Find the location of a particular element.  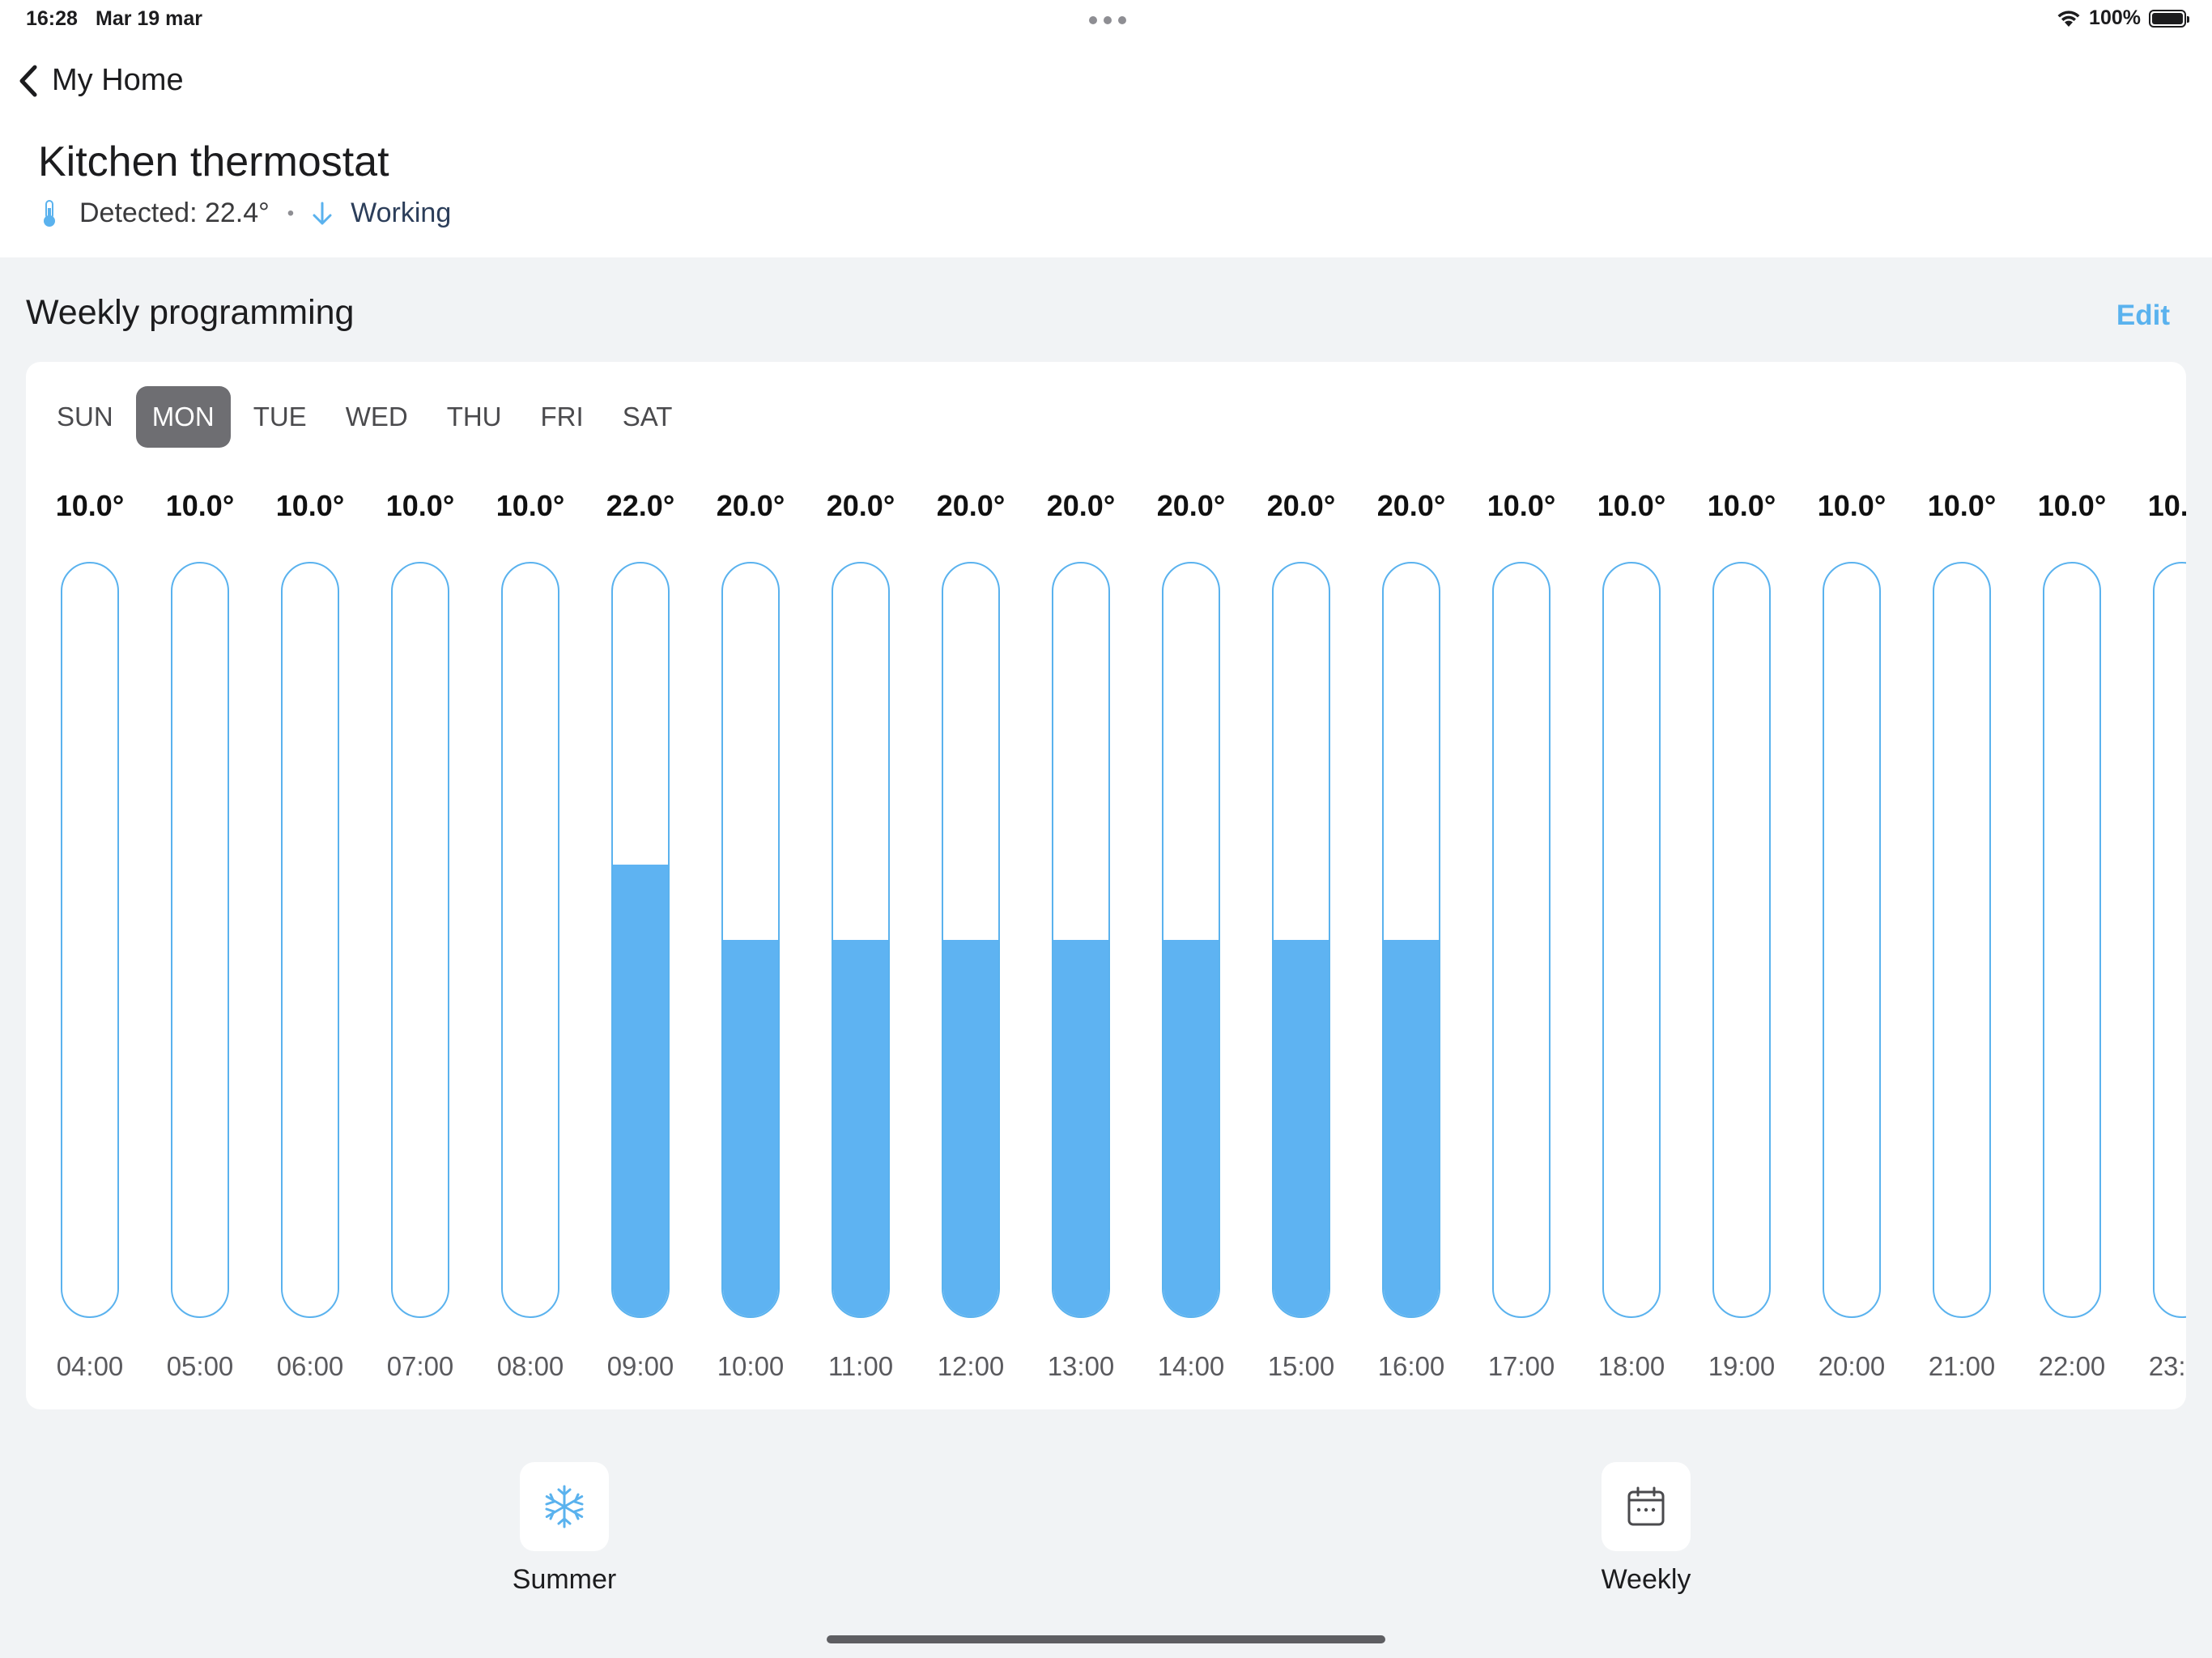

schedule-slot: 20.0° 11:00 is located at coordinates (861, 885).